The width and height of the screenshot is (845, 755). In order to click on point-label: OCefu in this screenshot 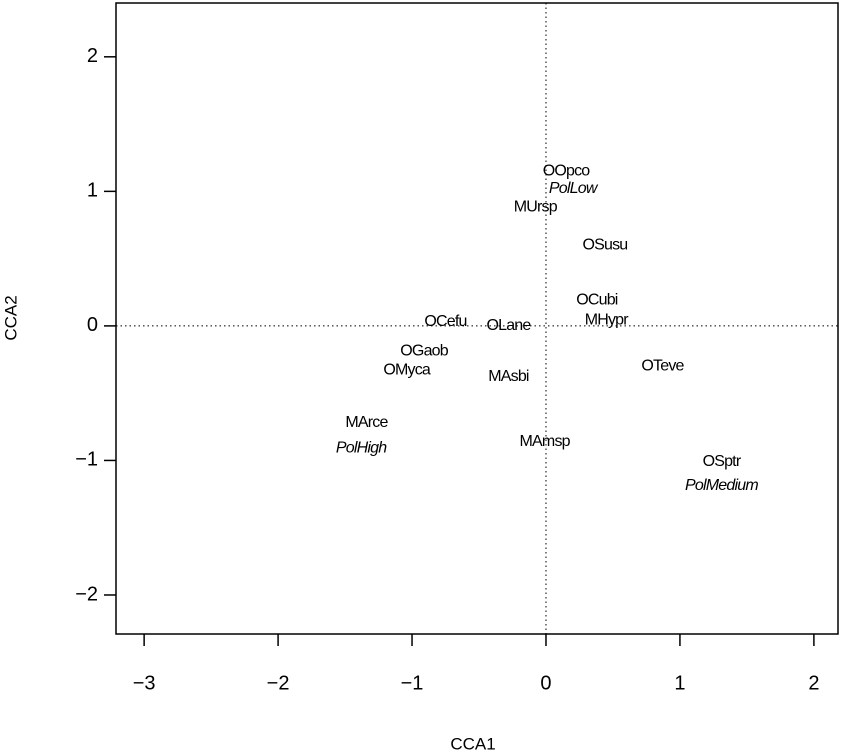, I will do `click(445, 321)`.